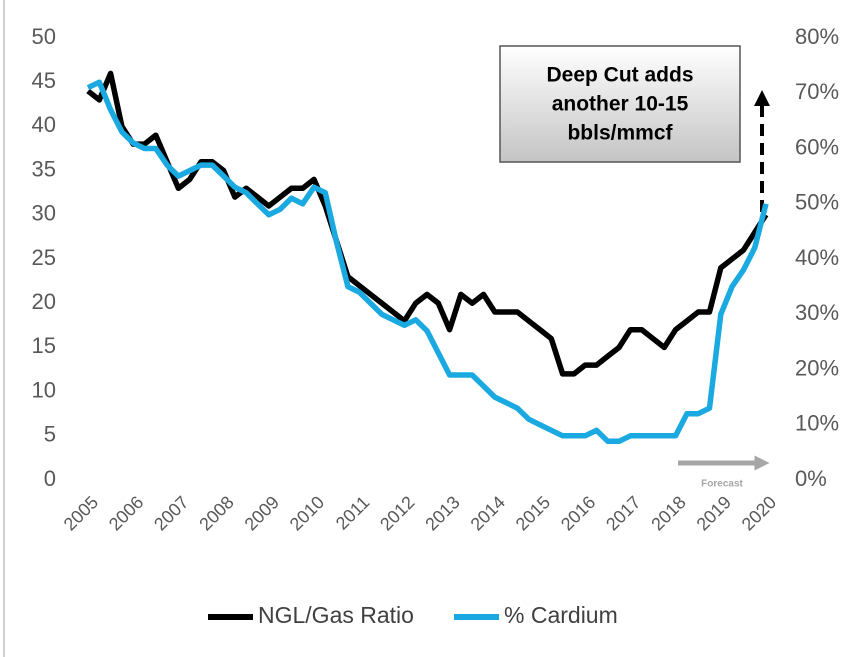 The height and width of the screenshot is (657, 863). What do you see at coordinates (171, 513) in the screenshot?
I see `x-tick-label: 2007` at bounding box center [171, 513].